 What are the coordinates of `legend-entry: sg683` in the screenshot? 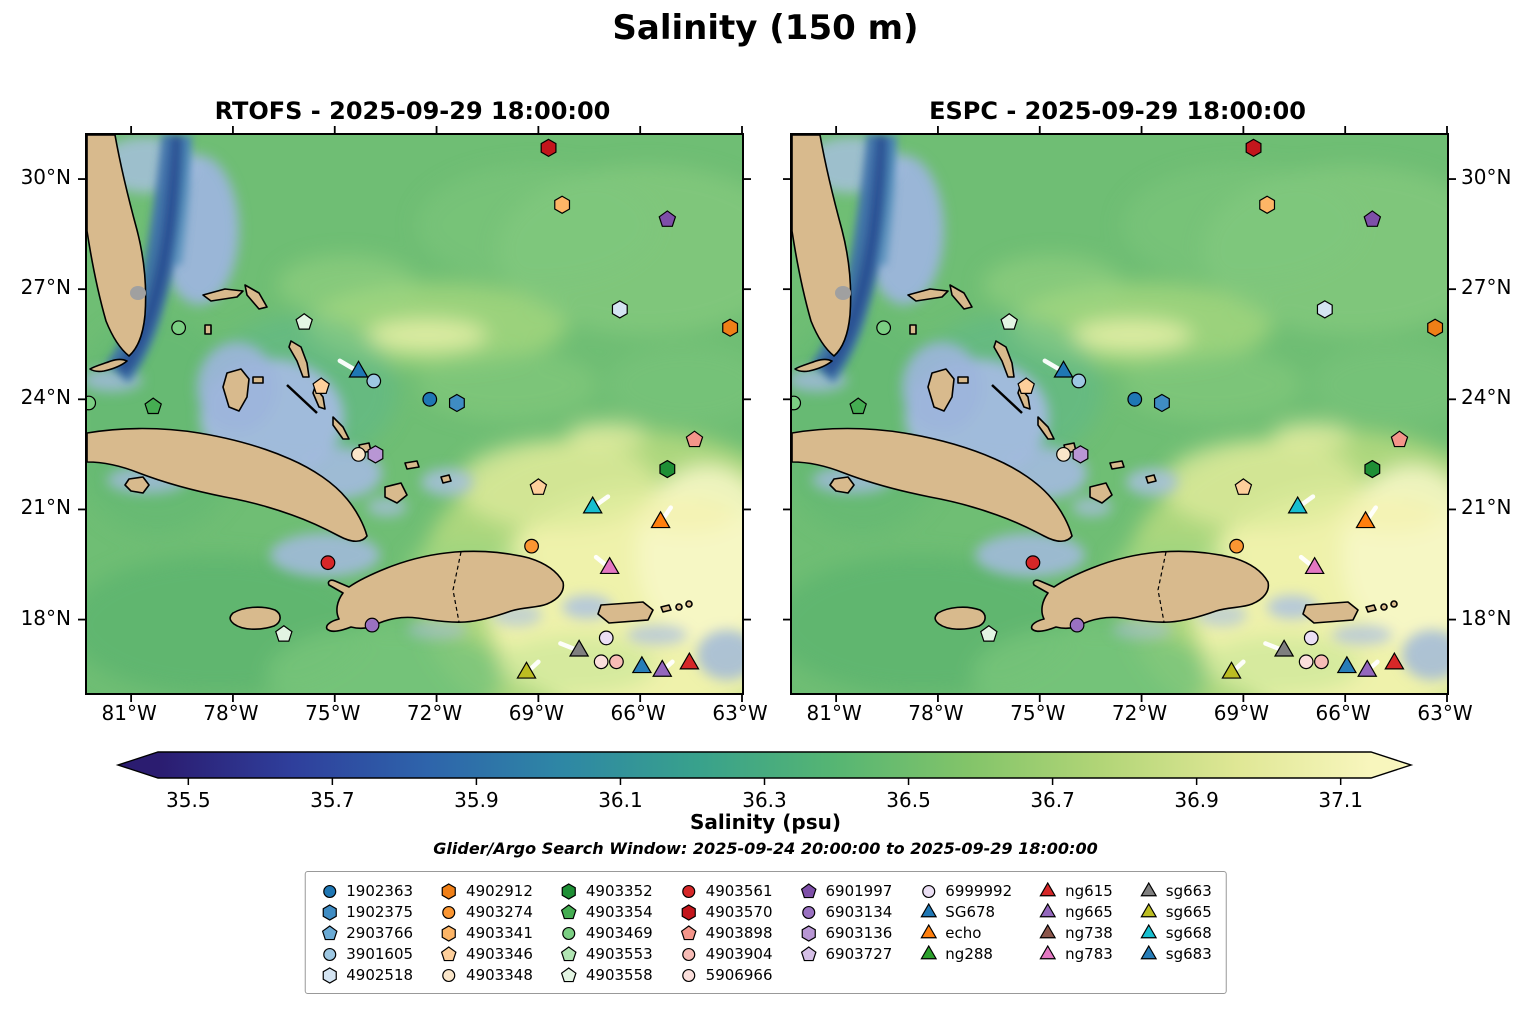 It's located at (1175, 953).